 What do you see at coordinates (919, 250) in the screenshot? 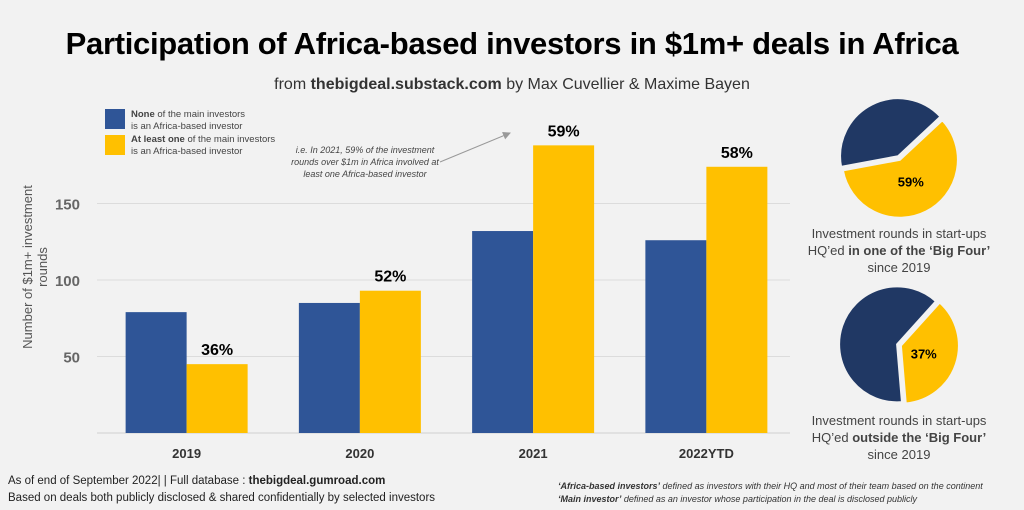
I see `caption-bold: in one of the ‘Big Four’` at bounding box center [919, 250].